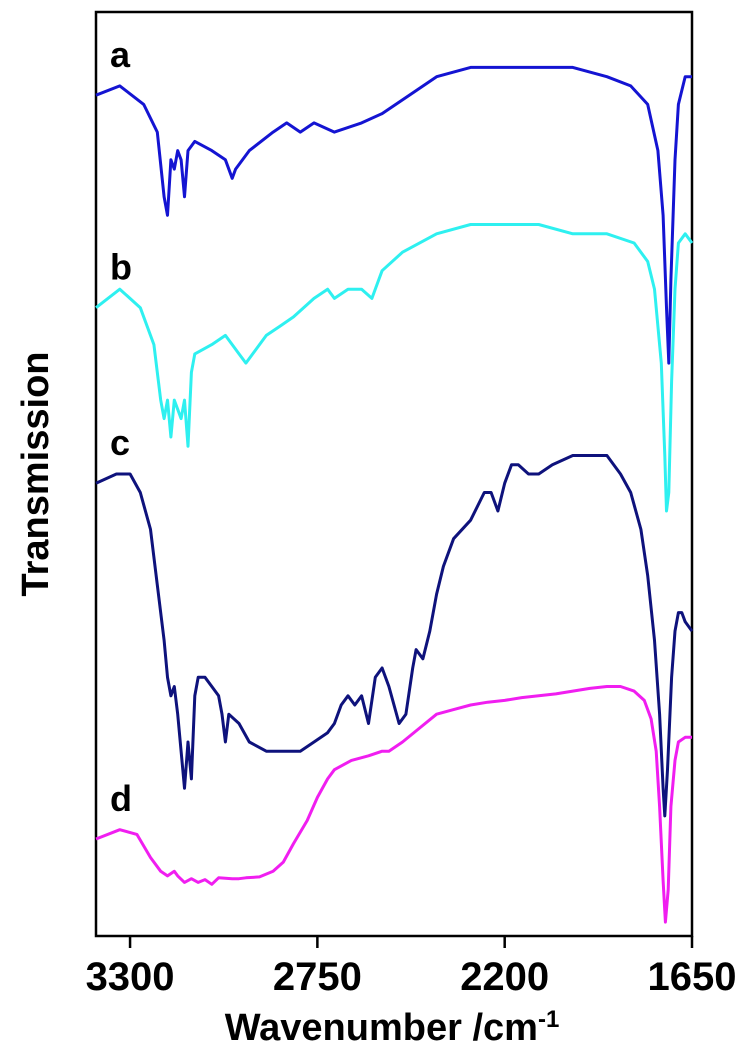 The height and width of the screenshot is (1061, 750). I want to click on x-tick-label: 3300, so click(130, 977).